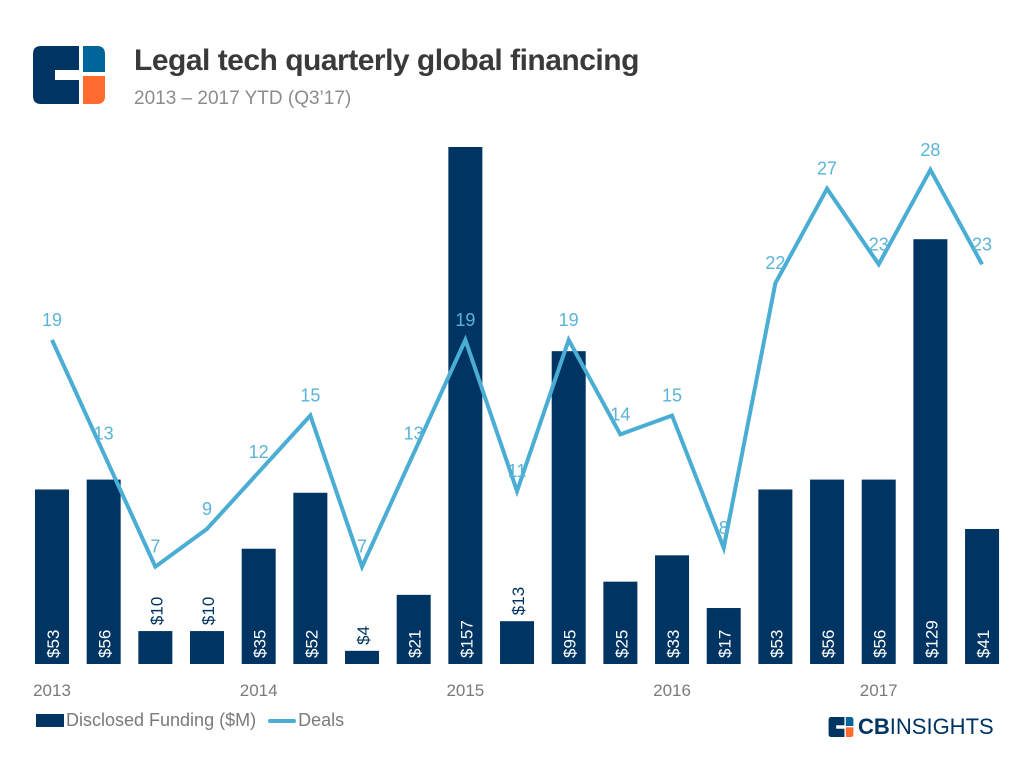  What do you see at coordinates (50, 720) in the screenshot?
I see `legend-funding-swatch` at bounding box center [50, 720].